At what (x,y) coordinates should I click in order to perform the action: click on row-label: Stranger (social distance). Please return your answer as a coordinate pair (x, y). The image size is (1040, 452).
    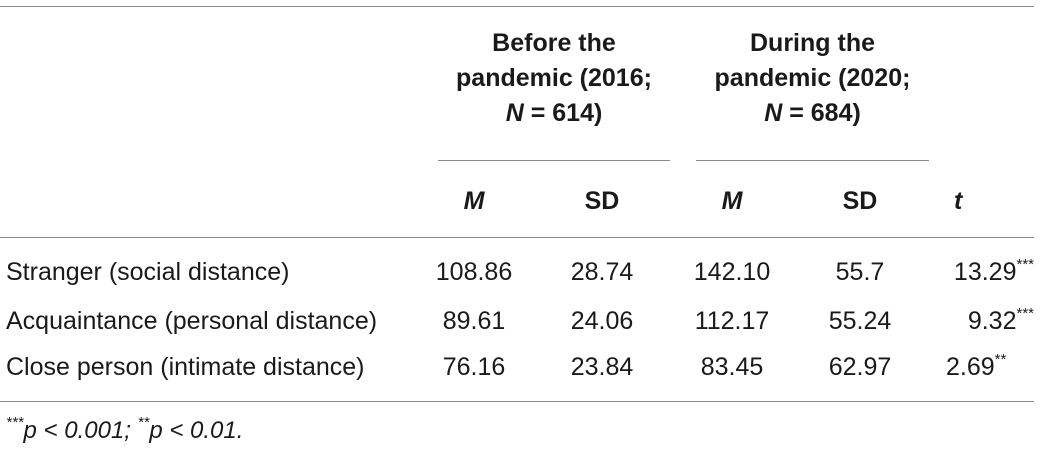
    Looking at the image, I should click on (148, 272).